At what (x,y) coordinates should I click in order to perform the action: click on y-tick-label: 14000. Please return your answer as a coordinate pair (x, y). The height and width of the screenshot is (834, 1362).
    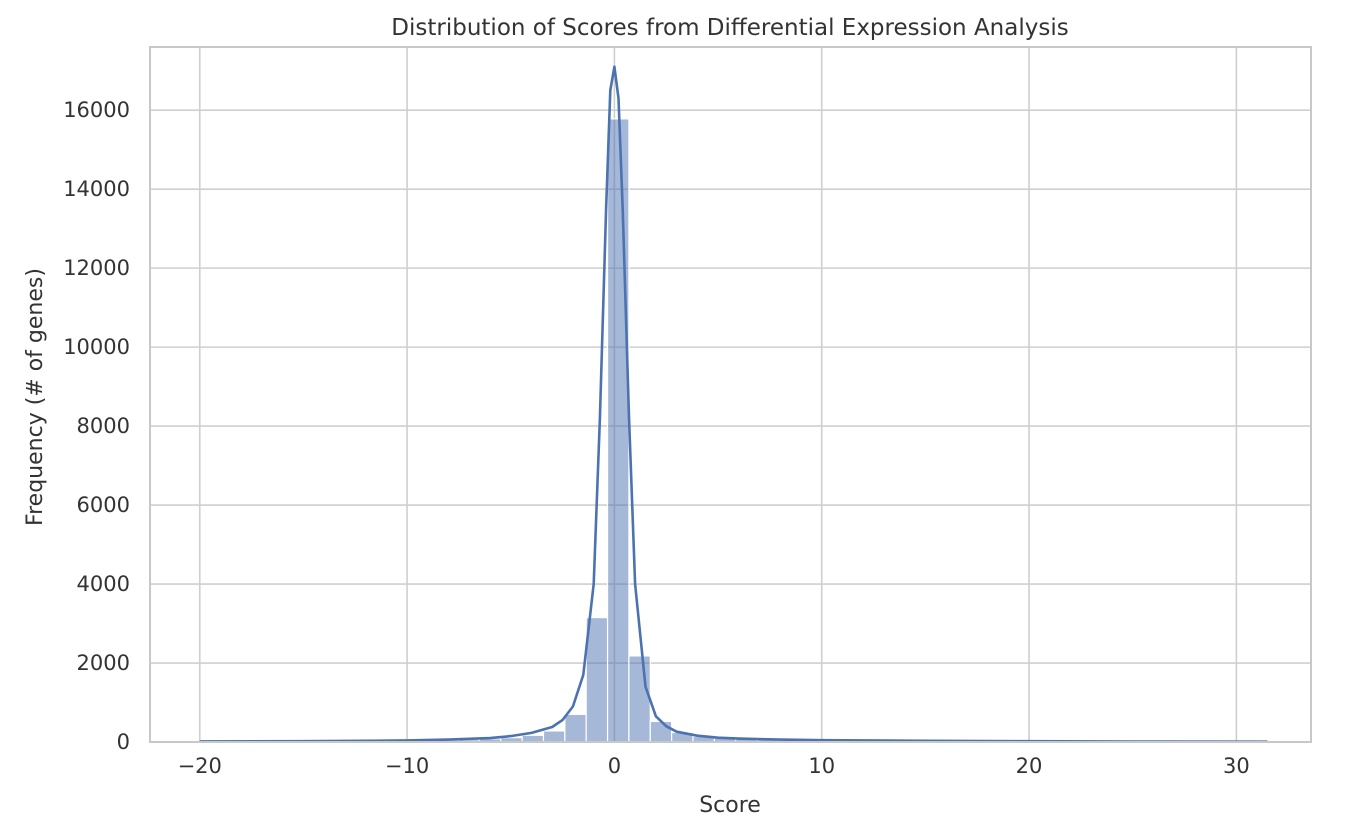
    Looking at the image, I should click on (96, 189).